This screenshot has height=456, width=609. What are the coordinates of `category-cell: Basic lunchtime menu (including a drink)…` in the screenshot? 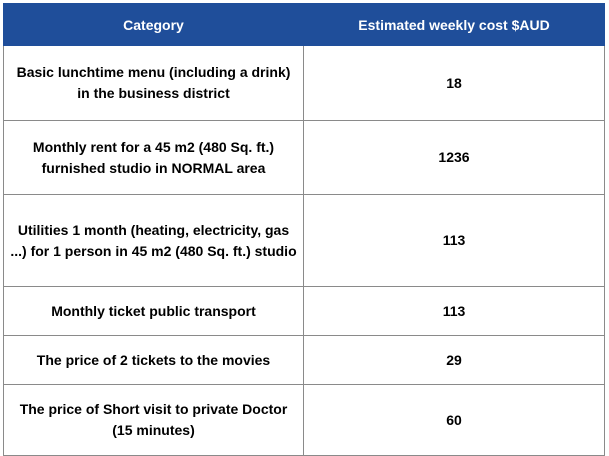 It's located at (153, 83).